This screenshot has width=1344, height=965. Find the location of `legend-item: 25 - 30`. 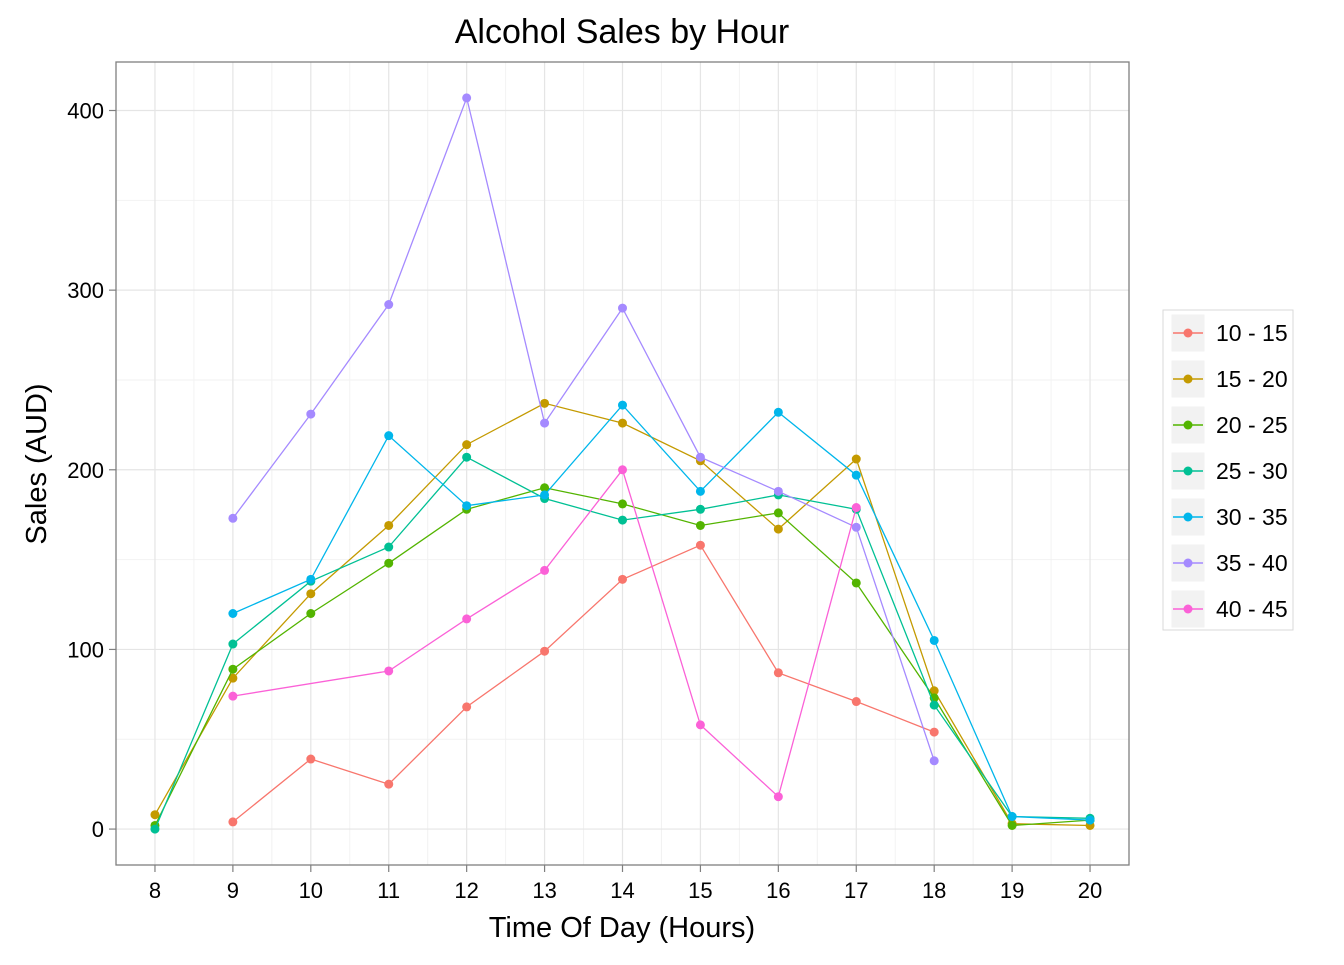

legend-item: 25 - 30 is located at coordinates (1229, 471).